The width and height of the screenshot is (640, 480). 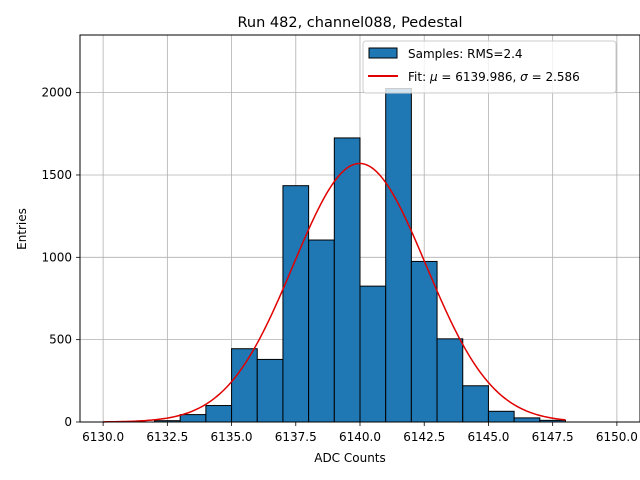 I want to click on legend-histogram-swatch, so click(x=383, y=53).